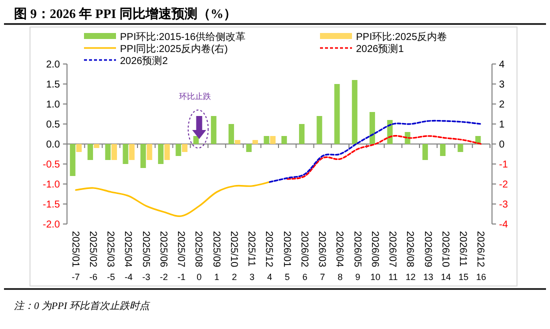  Describe the element at coordinates (183, 37) in the screenshot. I see `legend-label: PPI环比:2015-16供给侧改革` at that location.